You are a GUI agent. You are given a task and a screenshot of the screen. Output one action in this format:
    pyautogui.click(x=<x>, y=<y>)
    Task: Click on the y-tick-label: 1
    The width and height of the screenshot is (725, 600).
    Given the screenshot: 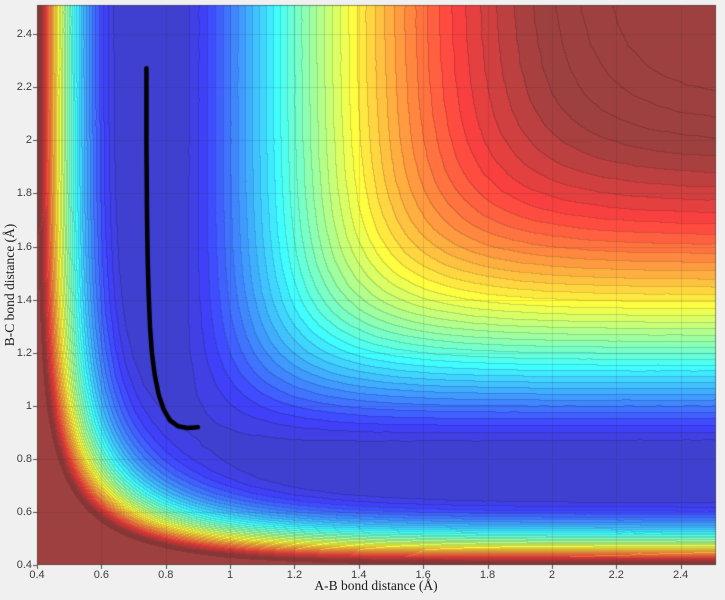 What is the action you would take?
    pyautogui.click(x=28, y=405)
    